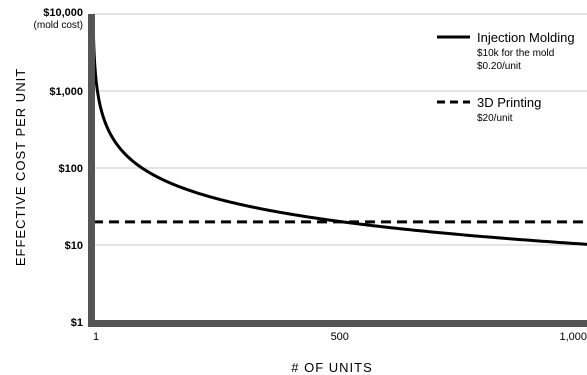 Image resolution: width=587 pixels, height=375 pixels. Describe the element at coordinates (58, 25) in the screenshot. I see `y-tick-sublabel: (mold cost)` at that location.